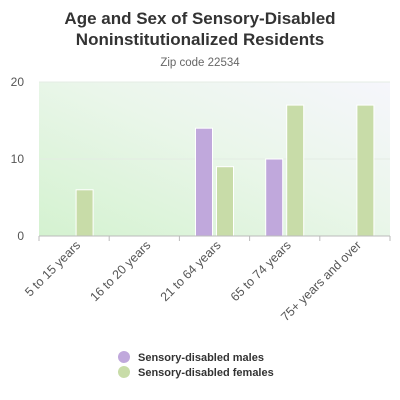 This screenshot has height=400, width=400. I want to click on x-axis-ticks, so click(214, 238).